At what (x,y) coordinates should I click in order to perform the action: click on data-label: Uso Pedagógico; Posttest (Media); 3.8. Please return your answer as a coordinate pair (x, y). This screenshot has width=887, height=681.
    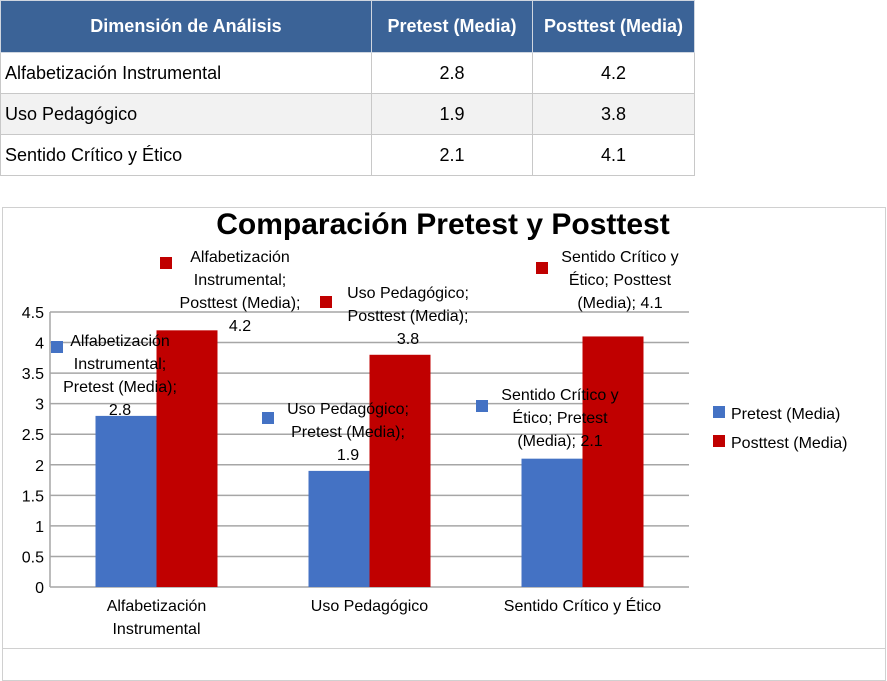
    Looking at the image, I should click on (394, 316).